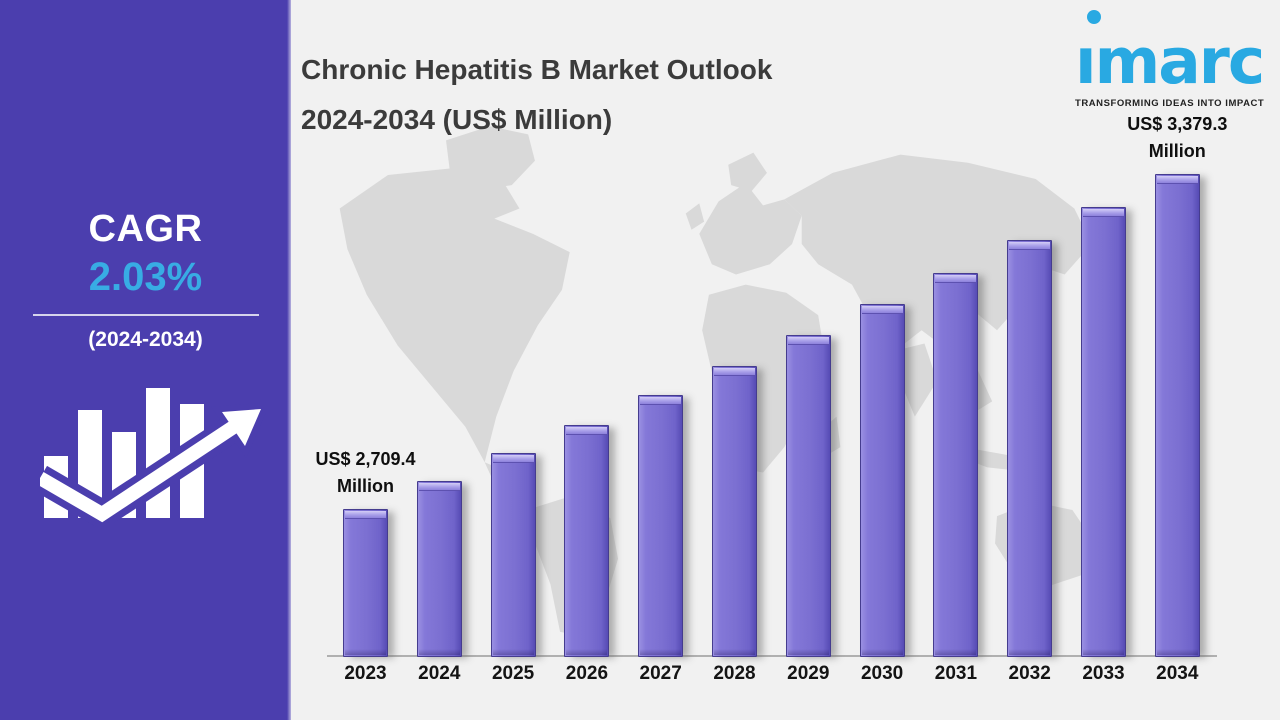 This screenshot has height=720, width=1280. What do you see at coordinates (587, 673) in the screenshot?
I see `x-tick-2026: 2026` at bounding box center [587, 673].